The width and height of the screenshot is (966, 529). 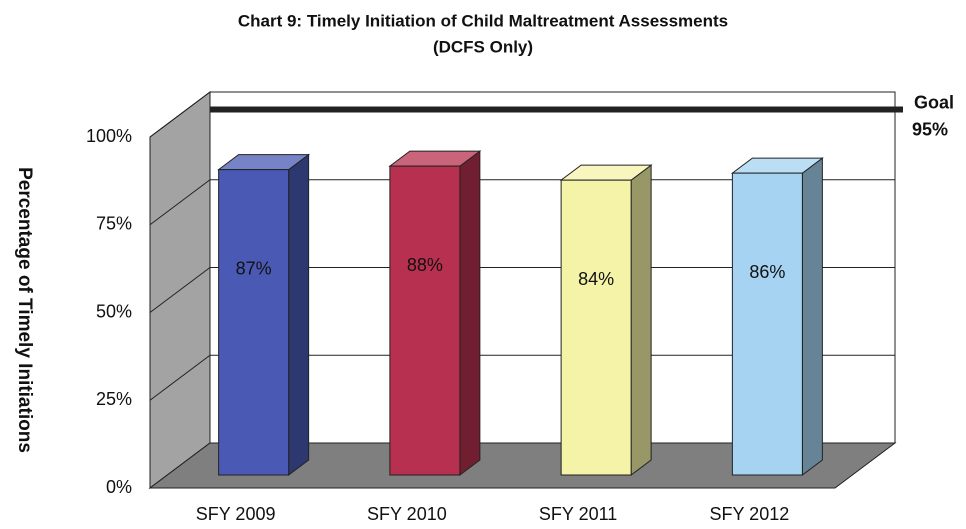 What do you see at coordinates (236, 514) in the screenshot?
I see `x-tick-label: SFY 2009` at bounding box center [236, 514].